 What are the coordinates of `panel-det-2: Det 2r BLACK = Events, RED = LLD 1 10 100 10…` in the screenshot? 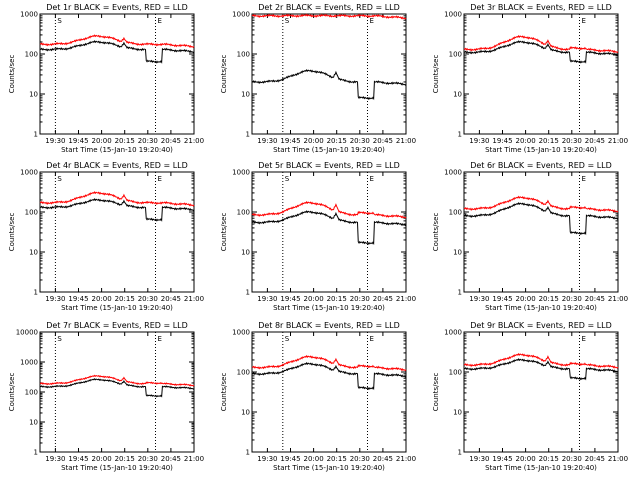 It's located at (318, 78).